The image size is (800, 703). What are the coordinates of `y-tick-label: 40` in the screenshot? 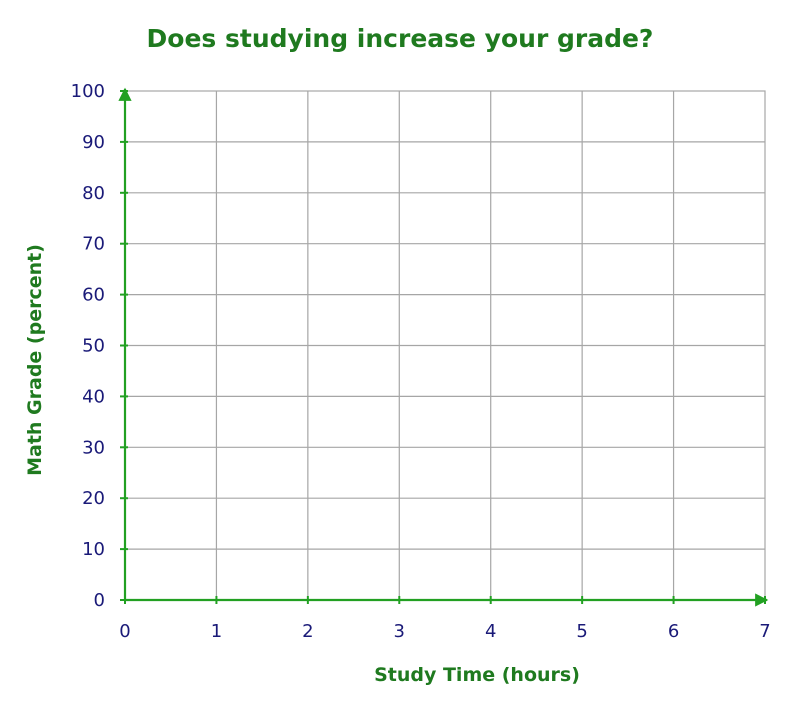 It's located at (93, 396).